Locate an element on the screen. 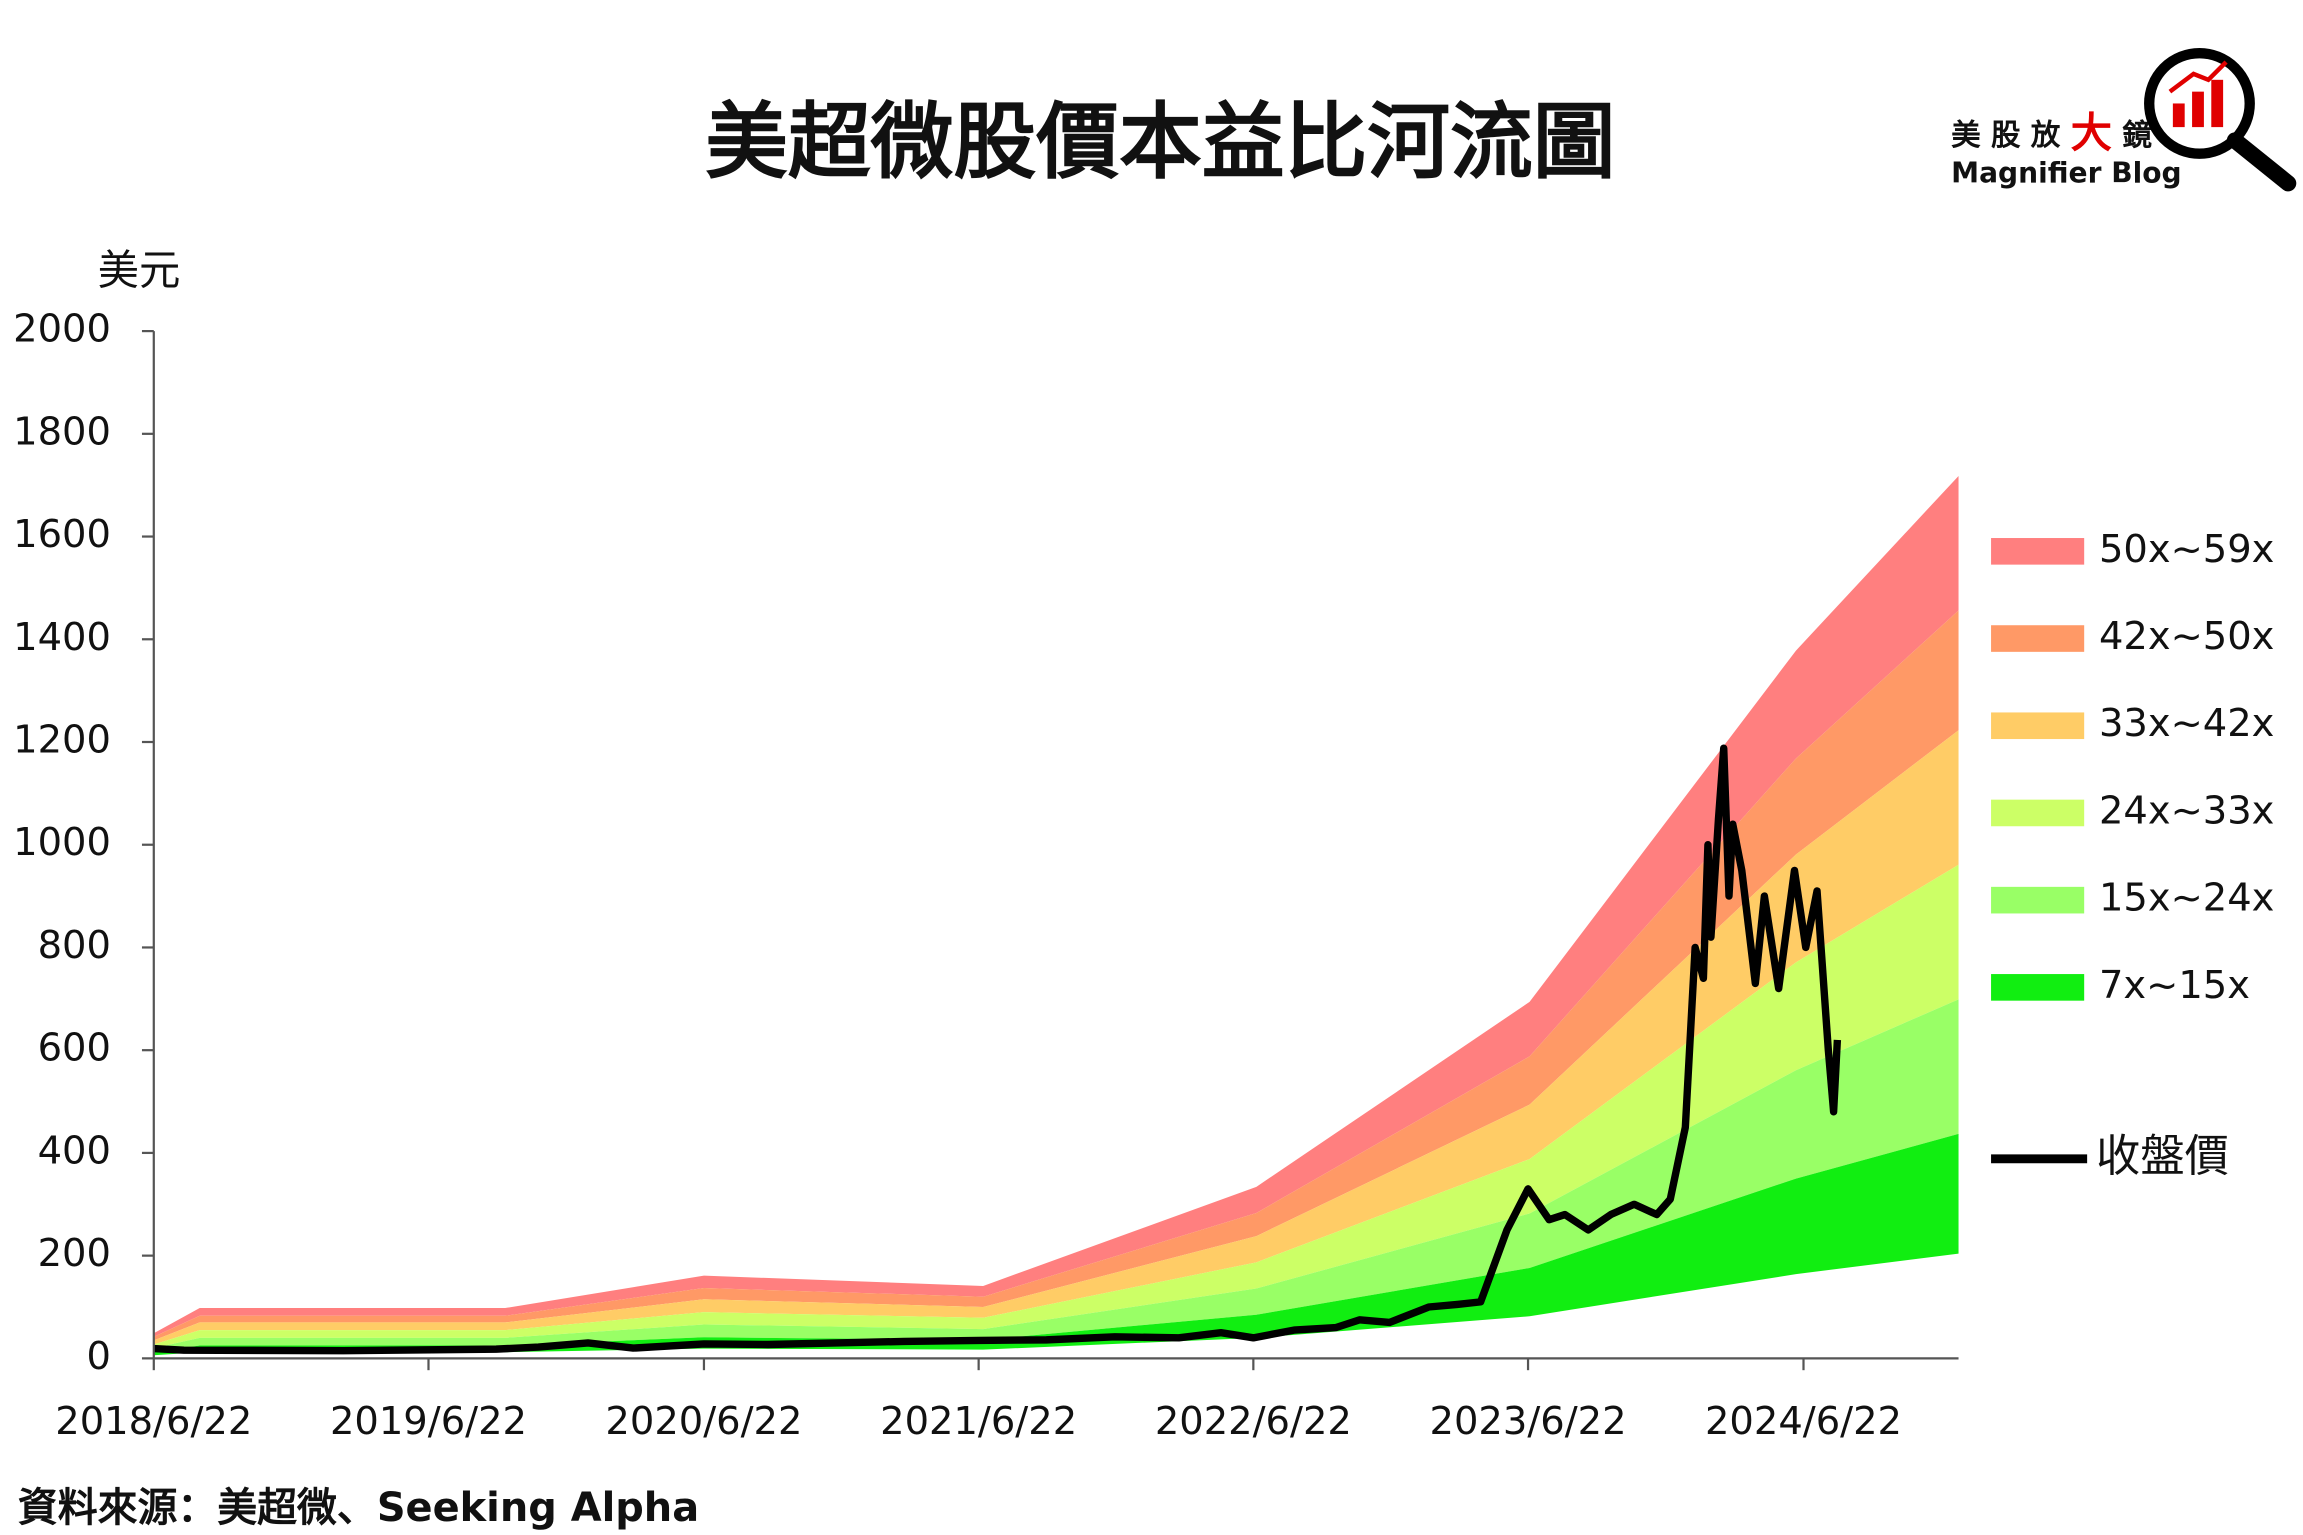 The width and height of the screenshot is (2303, 1535). logo-en: Magnifier Blog is located at coordinates (2066, 172).